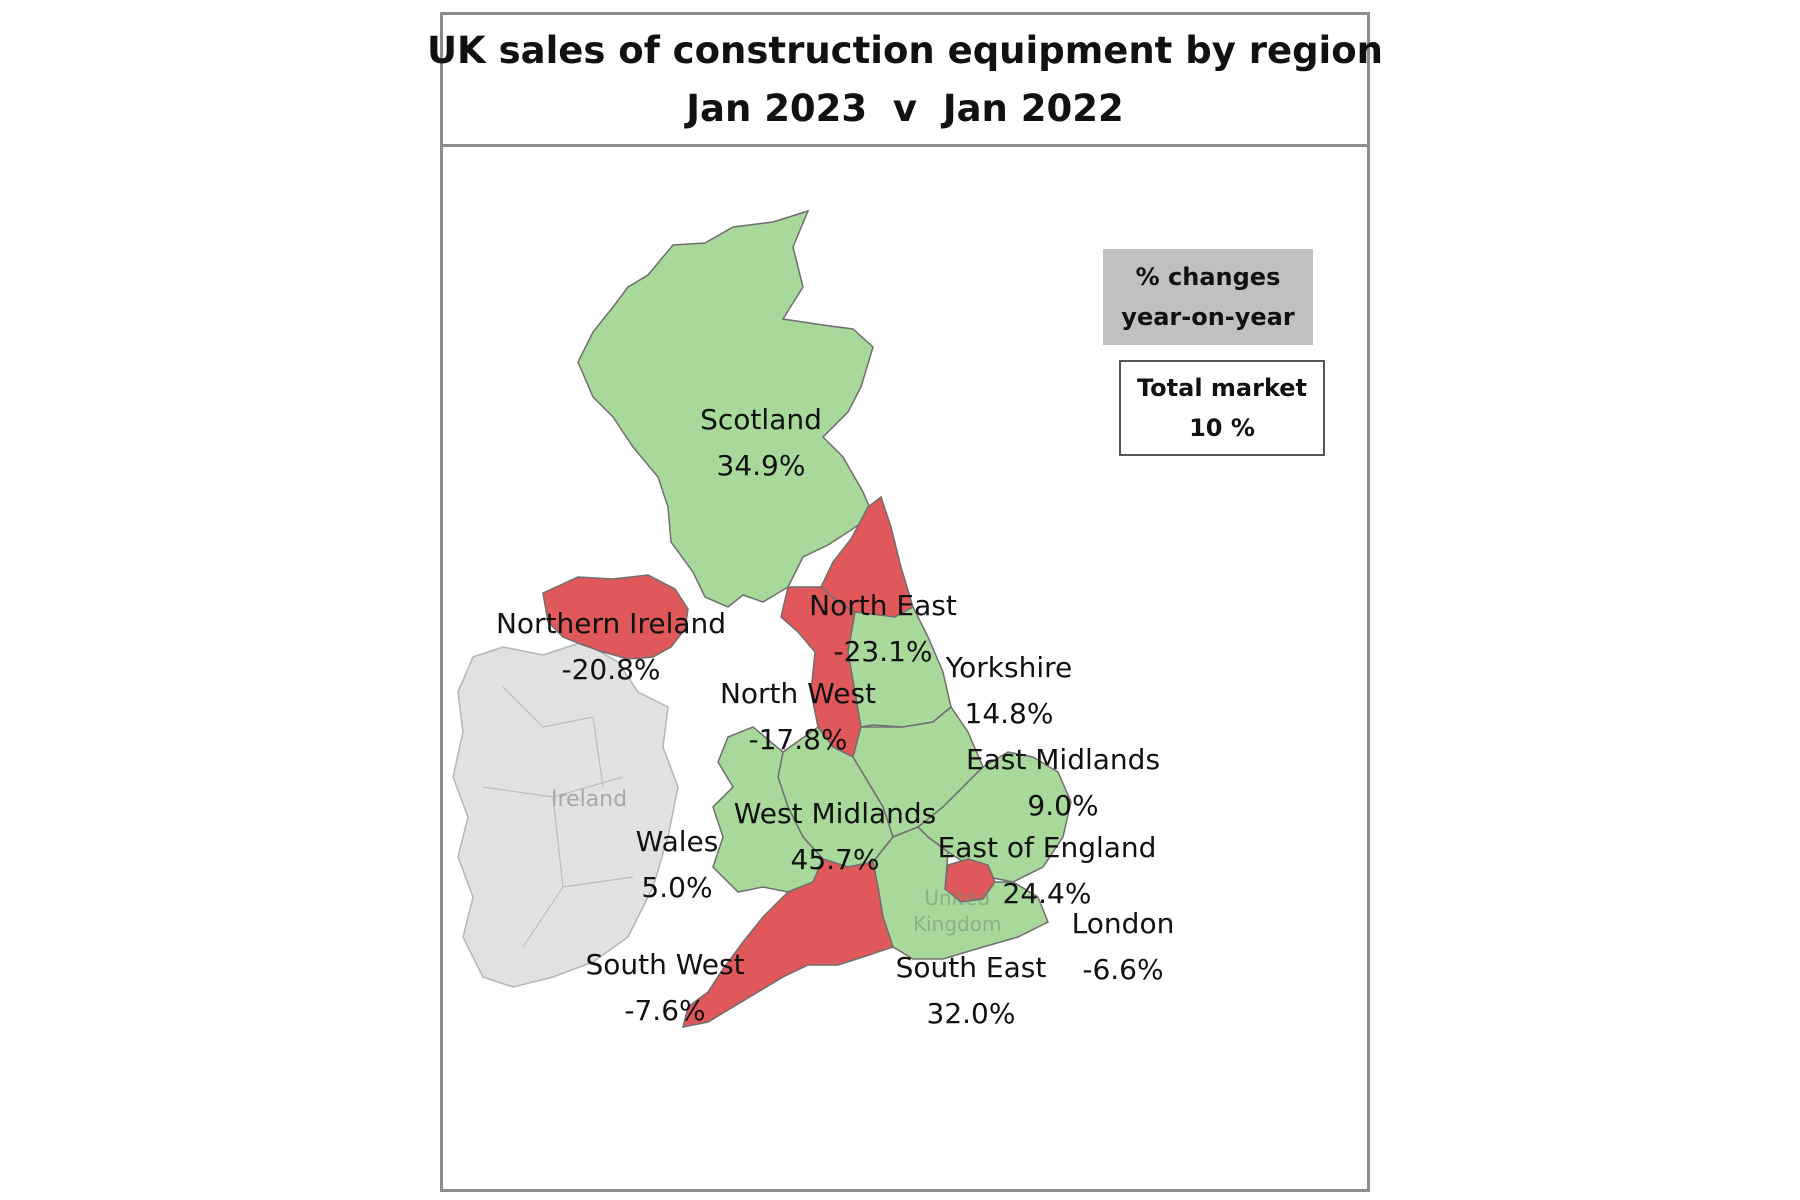 The height and width of the screenshot is (1200, 1800). I want to click on label-east-of-england-name: East of England, so click(1047, 847).